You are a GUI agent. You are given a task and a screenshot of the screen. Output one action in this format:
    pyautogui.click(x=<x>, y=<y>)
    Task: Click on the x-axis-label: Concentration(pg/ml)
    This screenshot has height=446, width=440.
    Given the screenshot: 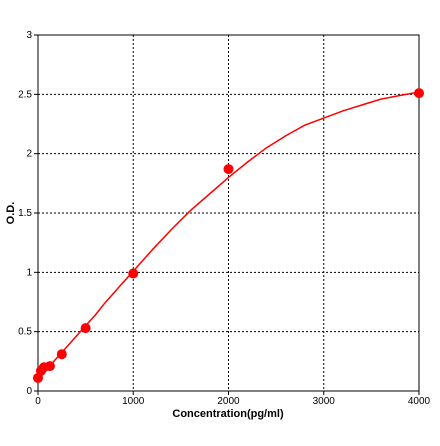 What is the action you would take?
    pyautogui.click(x=228, y=414)
    